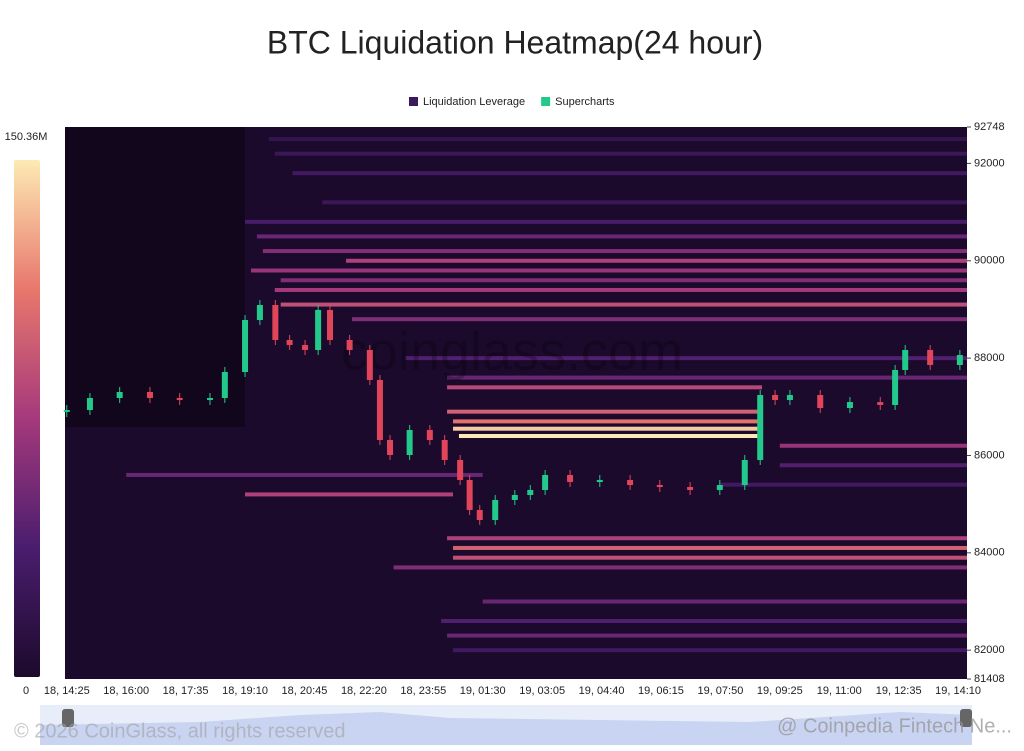 The width and height of the screenshot is (1024, 751). I want to click on x-tick-label: 19, 12:35, so click(899, 691).